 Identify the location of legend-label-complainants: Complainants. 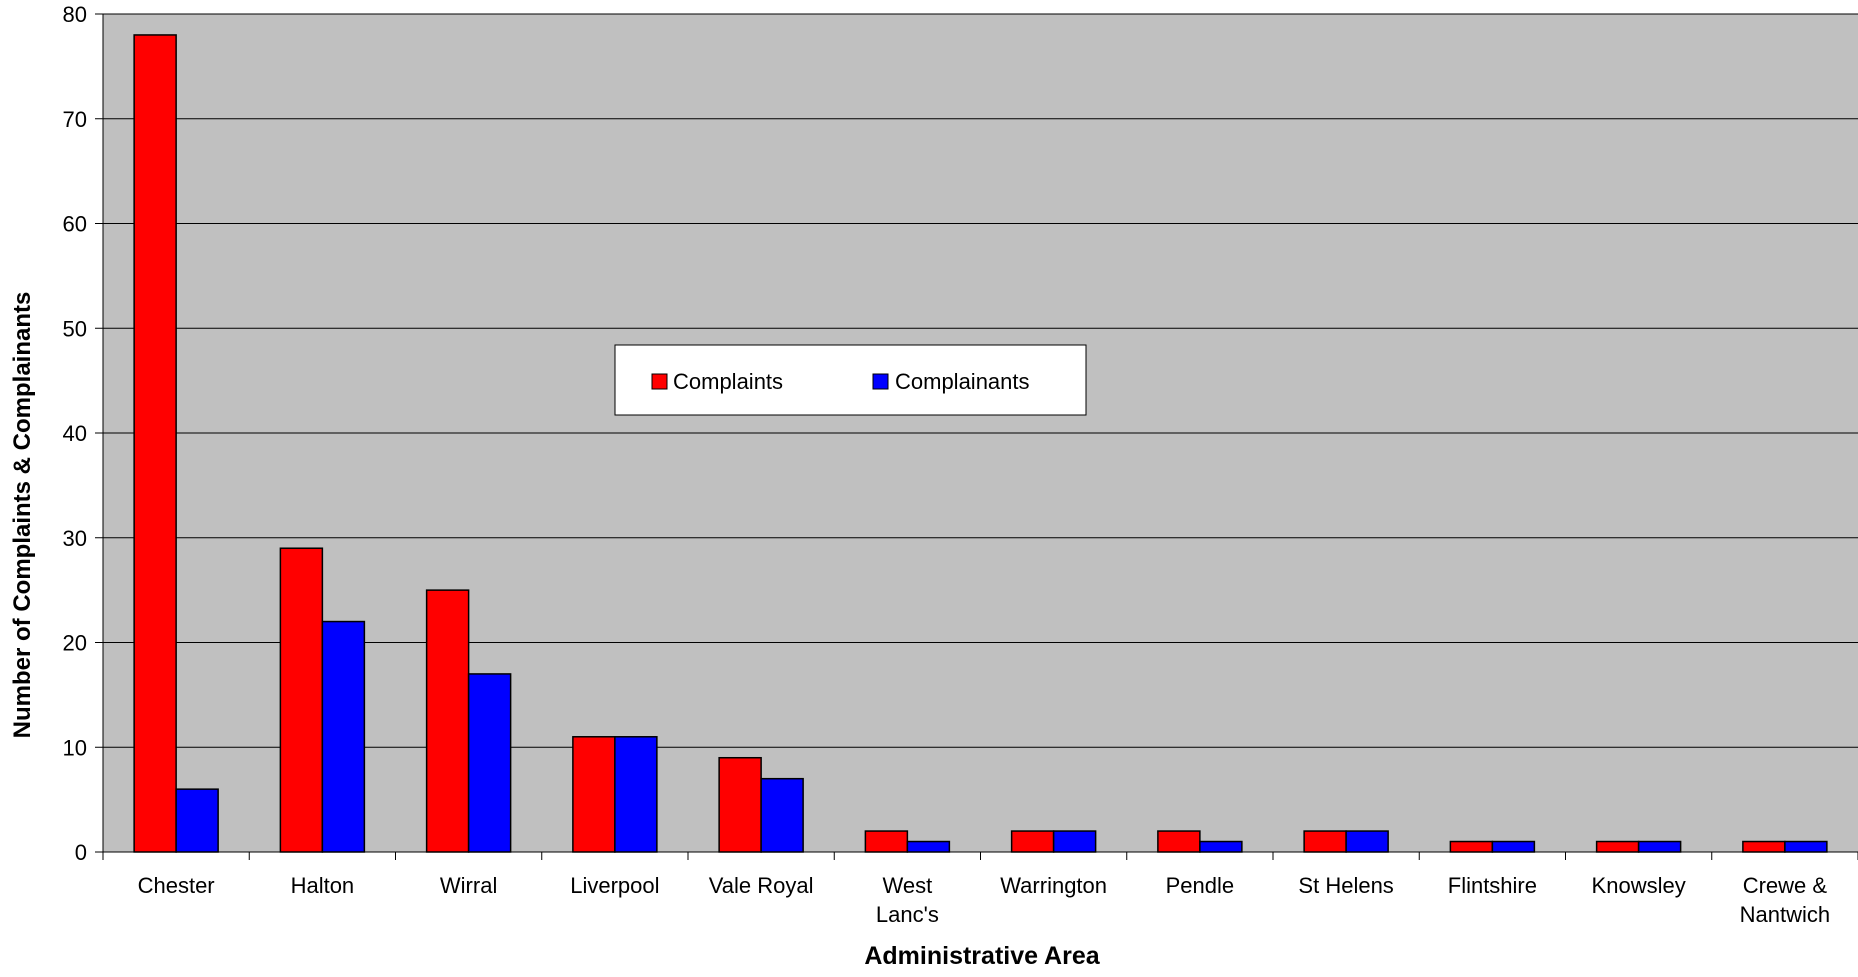
(962, 381).